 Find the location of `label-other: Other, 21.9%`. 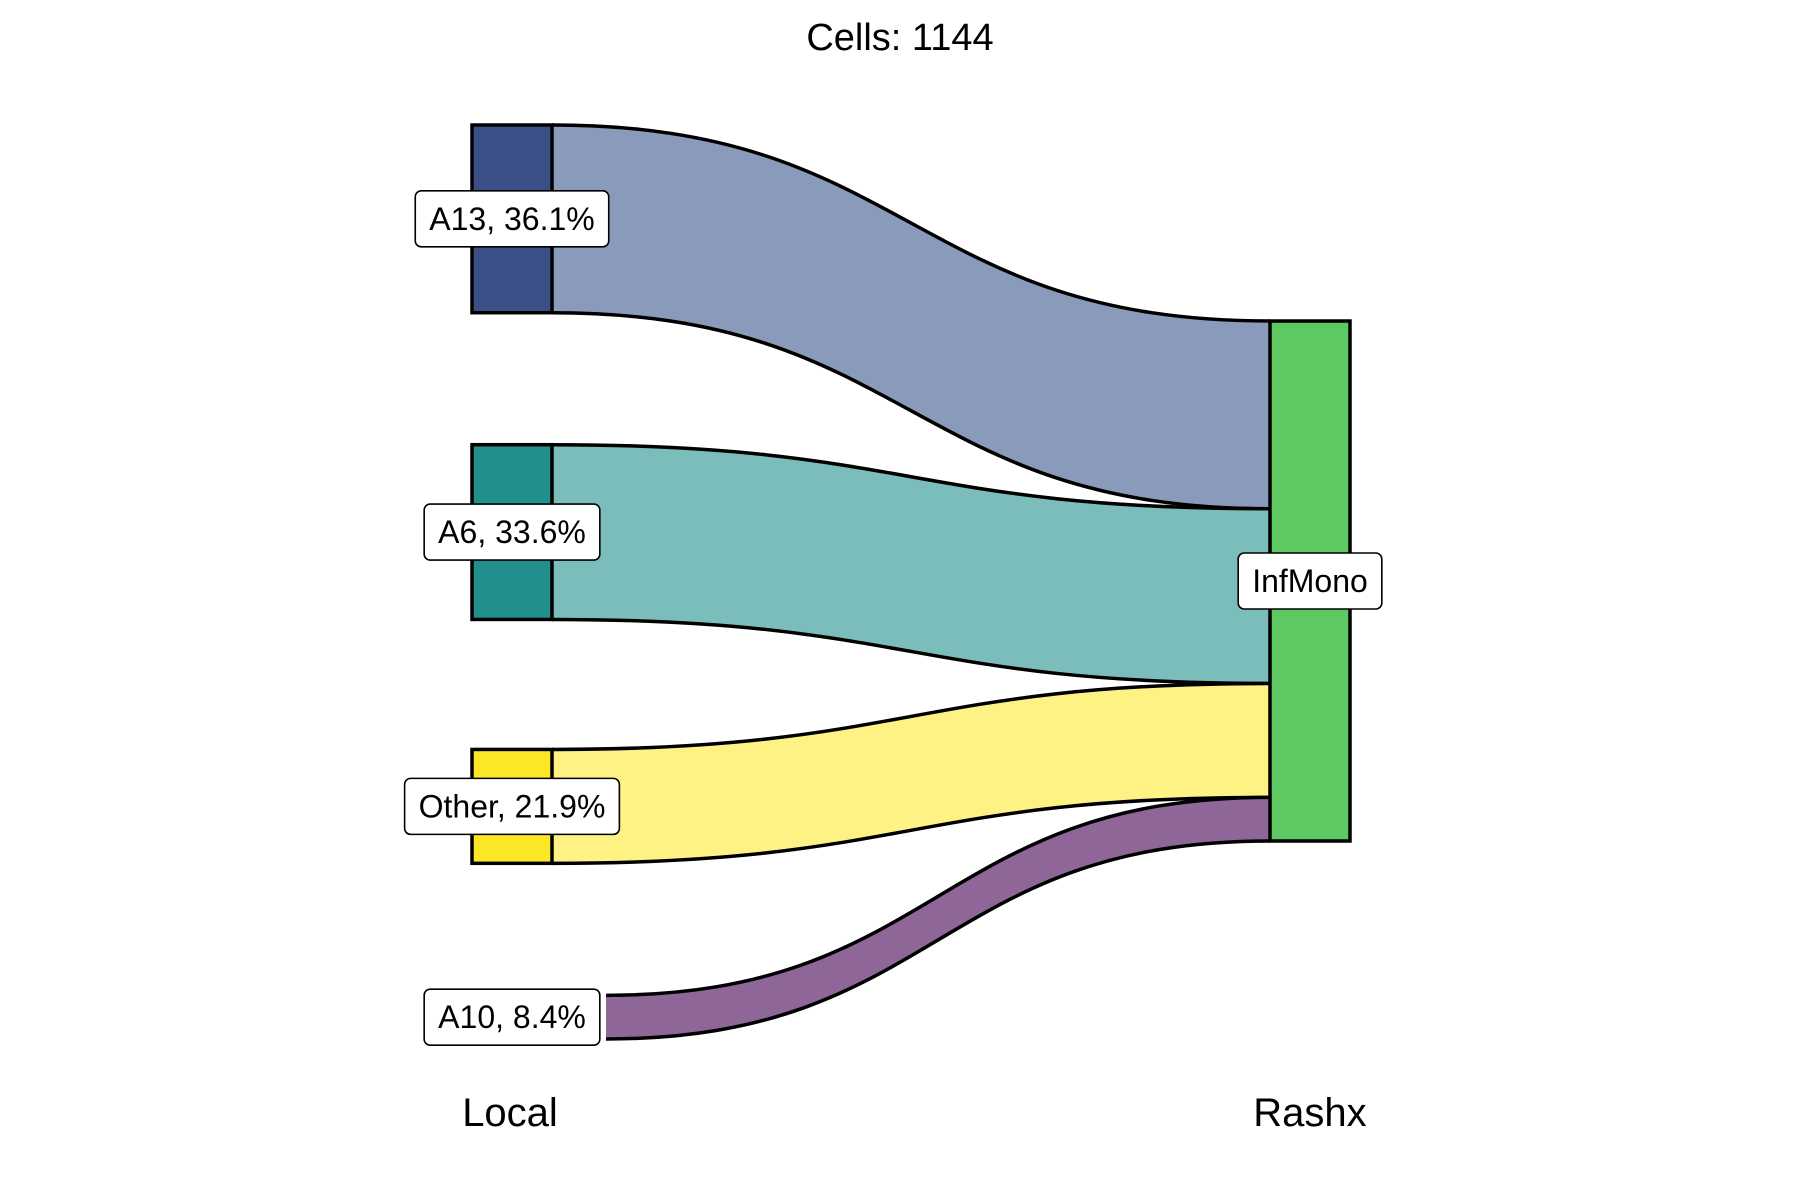

label-other: Other, 21.9% is located at coordinates (512, 806).